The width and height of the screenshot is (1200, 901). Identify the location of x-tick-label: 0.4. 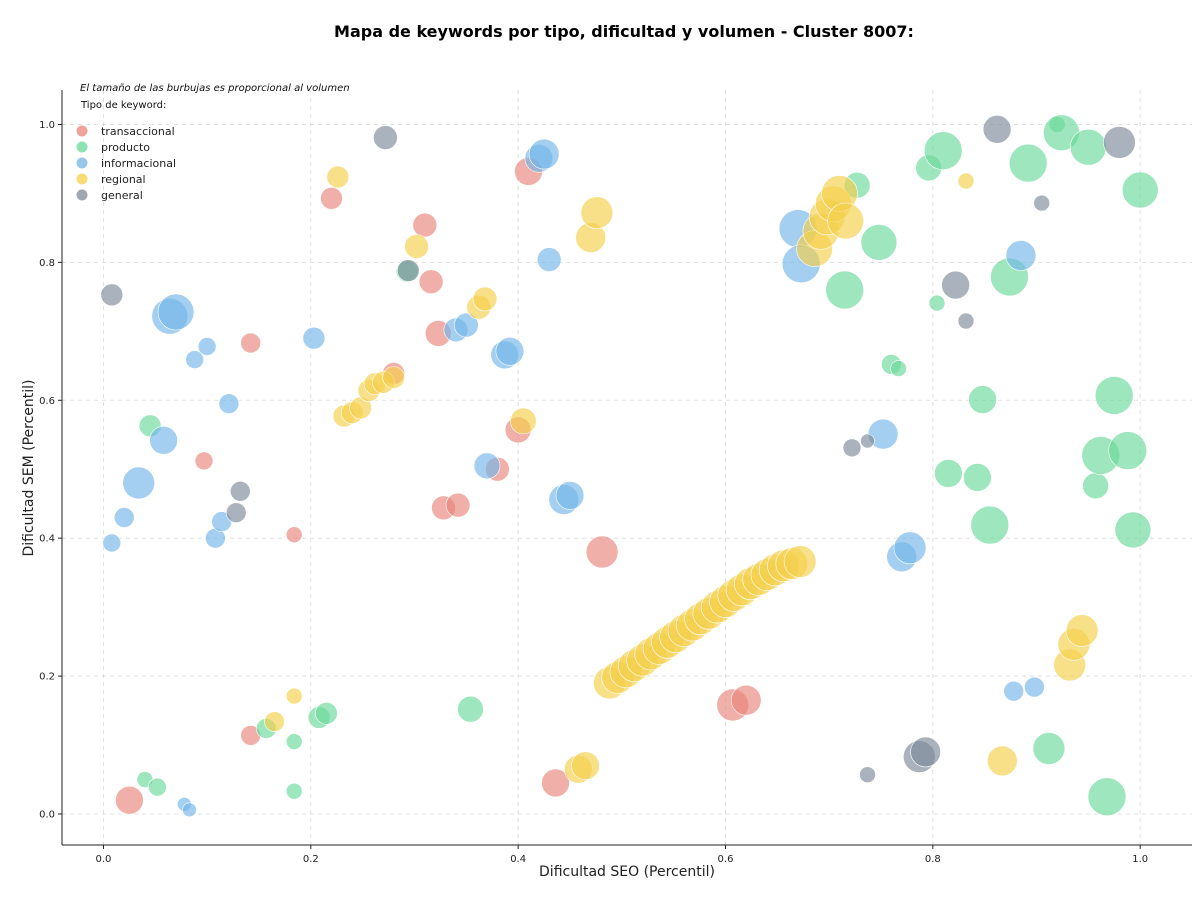
(518, 859).